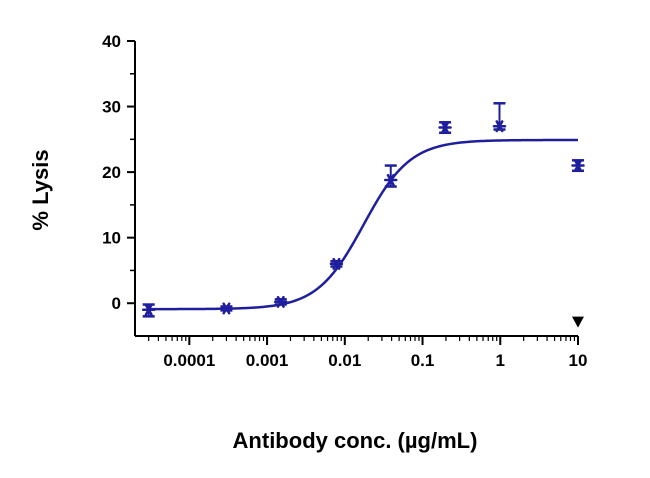 This screenshot has width=650, height=478. What do you see at coordinates (267, 360) in the screenshot?
I see `x-tick-label: 0.001` at bounding box center [267, 360].